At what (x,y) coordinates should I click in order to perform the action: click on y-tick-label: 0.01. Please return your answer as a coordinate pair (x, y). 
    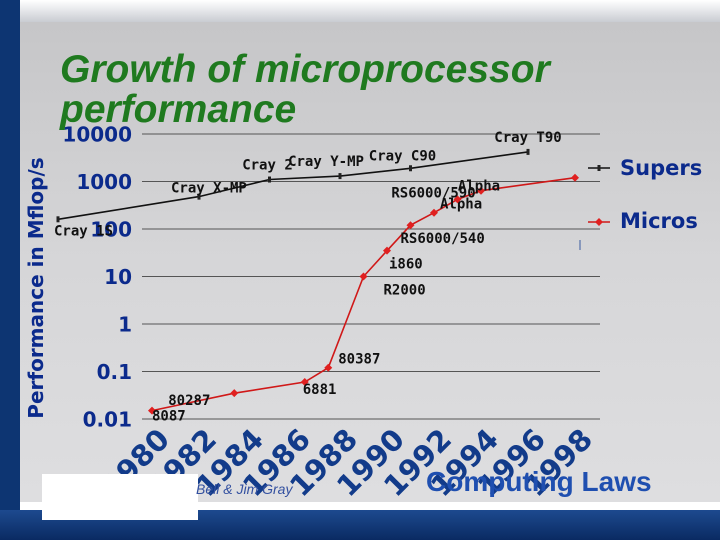
    Looking at the image, I should click on (107, 420).